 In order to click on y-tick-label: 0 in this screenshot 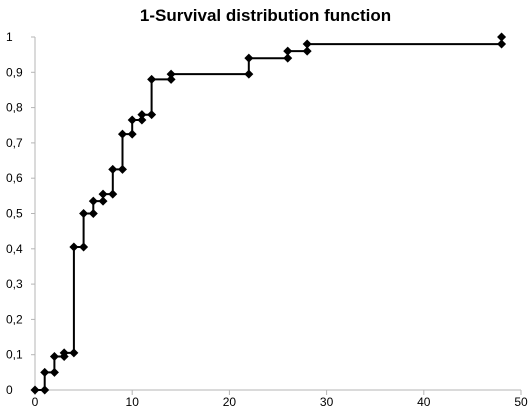, I will do `click(9, 390)`.